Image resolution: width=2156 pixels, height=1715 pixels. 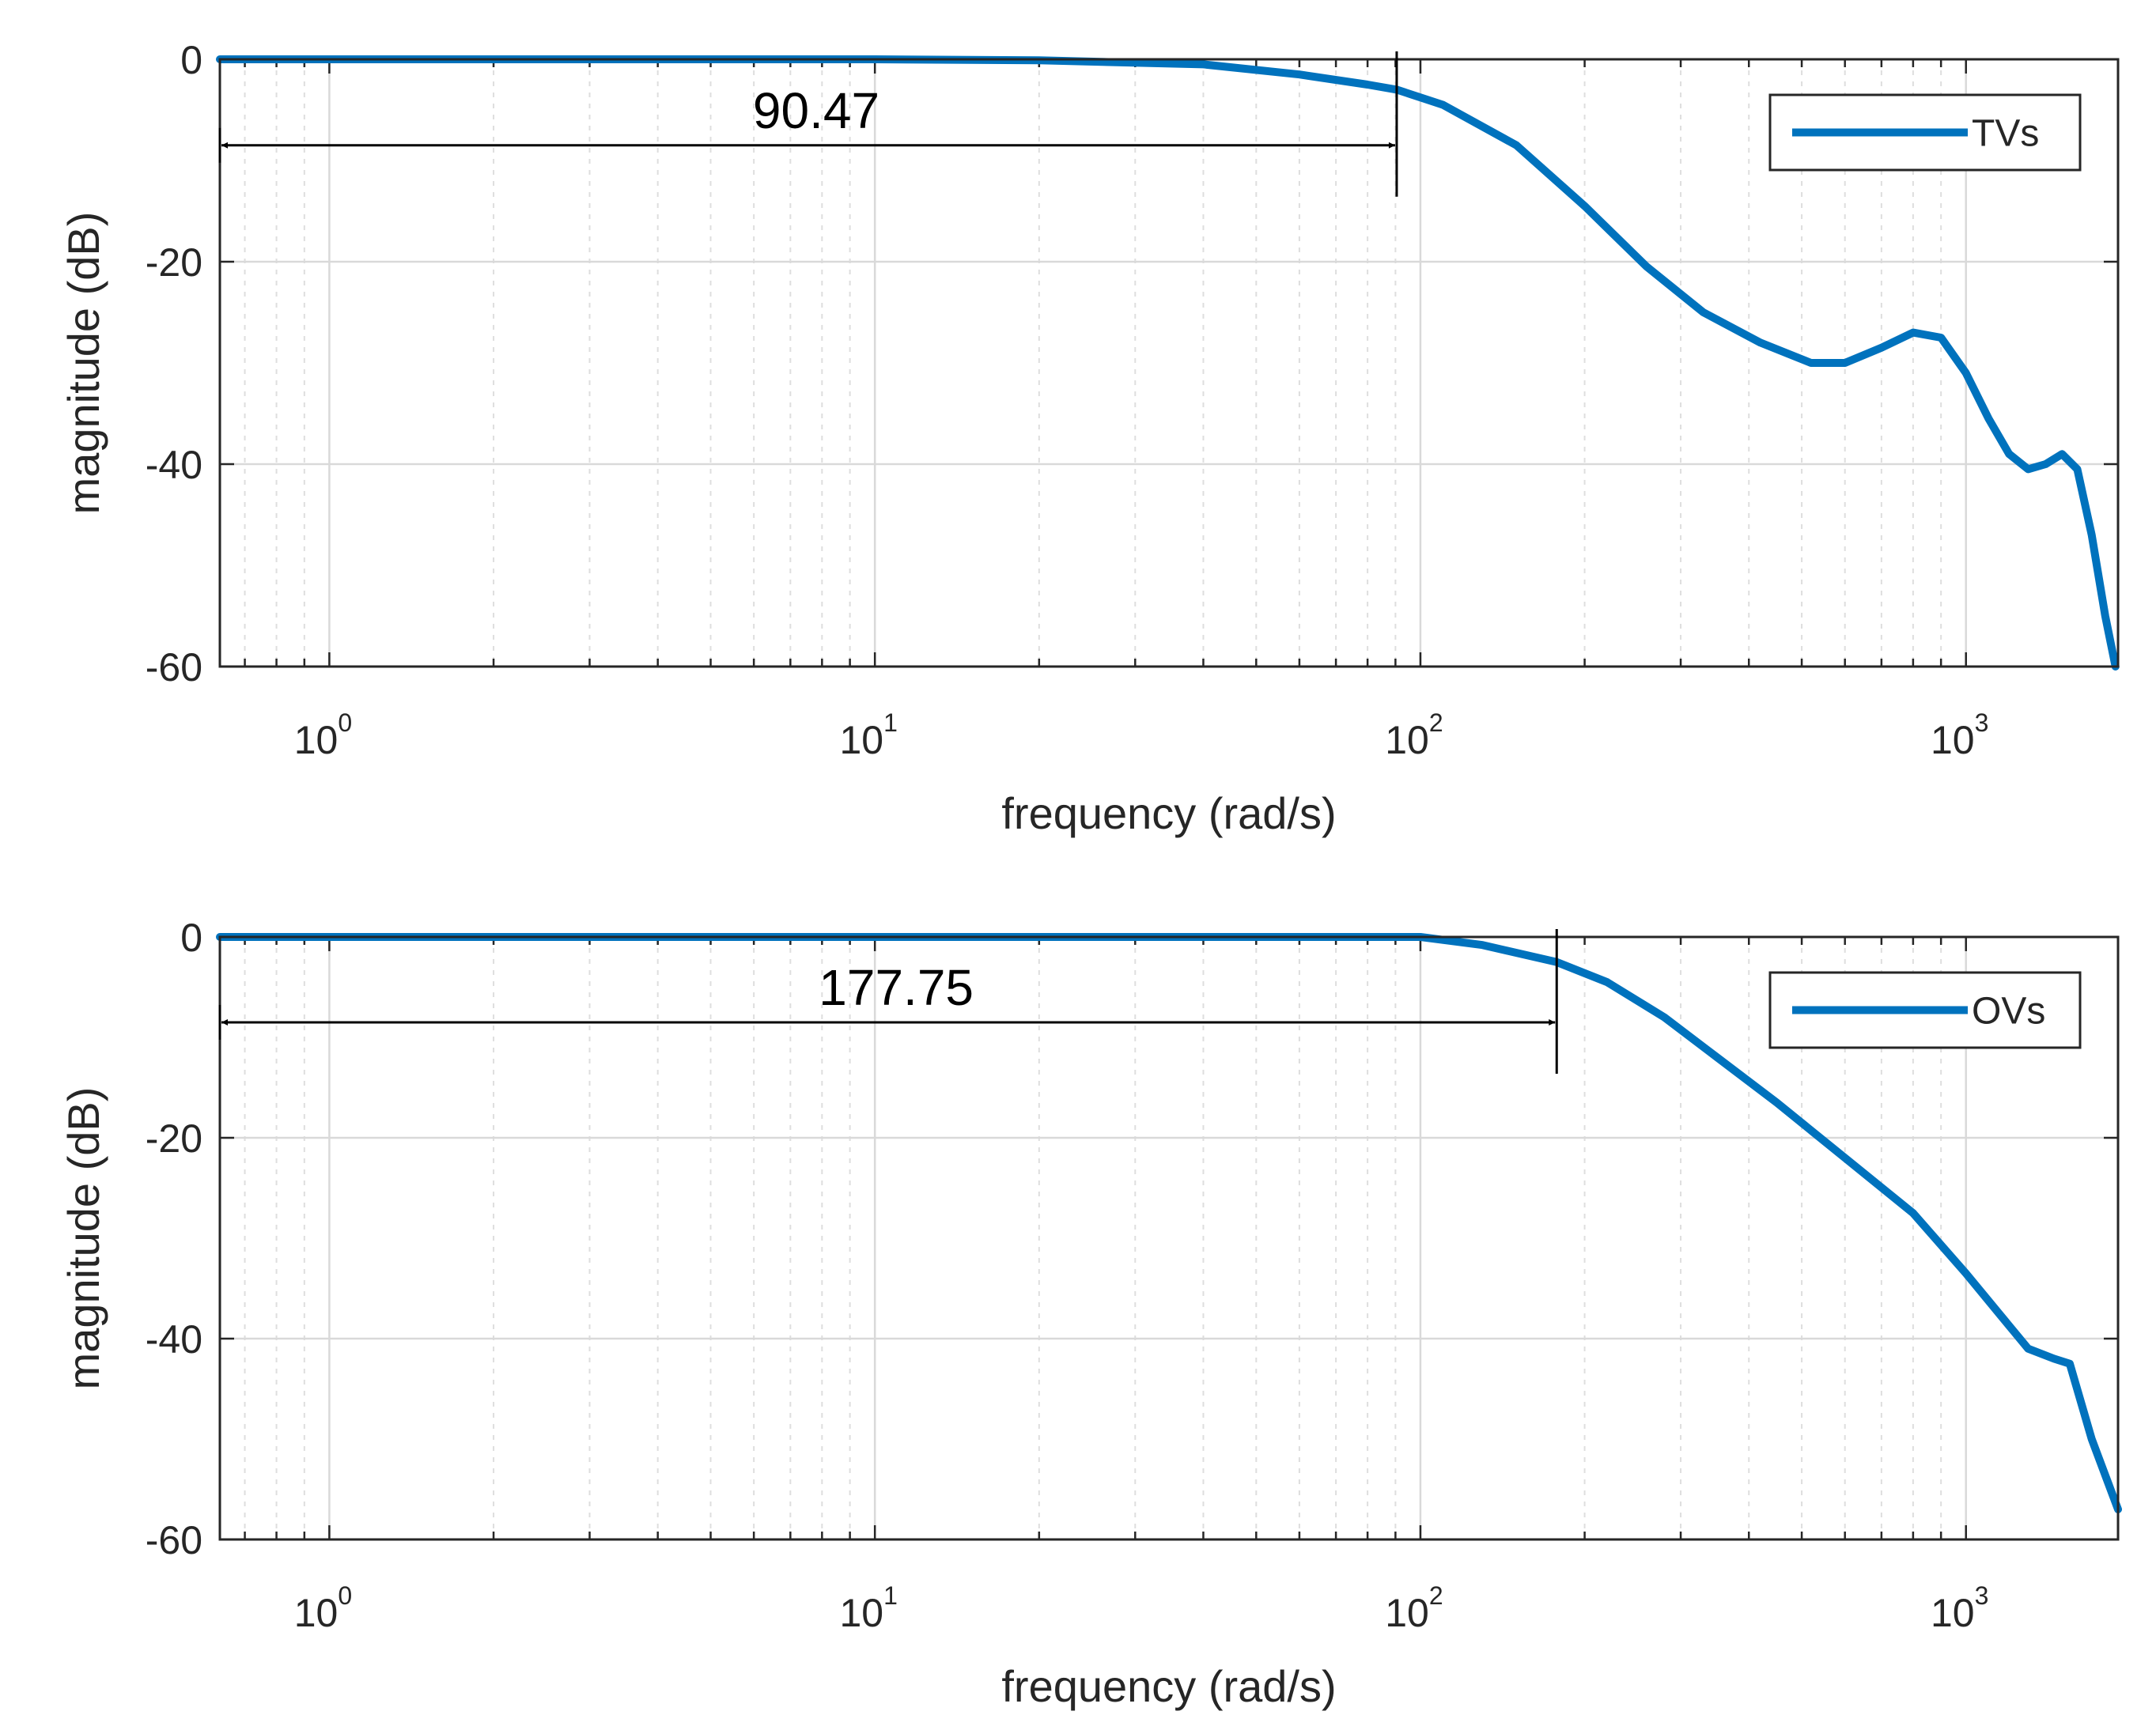 What do you see at coordinates (2008, 1012) in the screenshot?
I see `legend-label: OVs` at bounding box center [2008, 1012].